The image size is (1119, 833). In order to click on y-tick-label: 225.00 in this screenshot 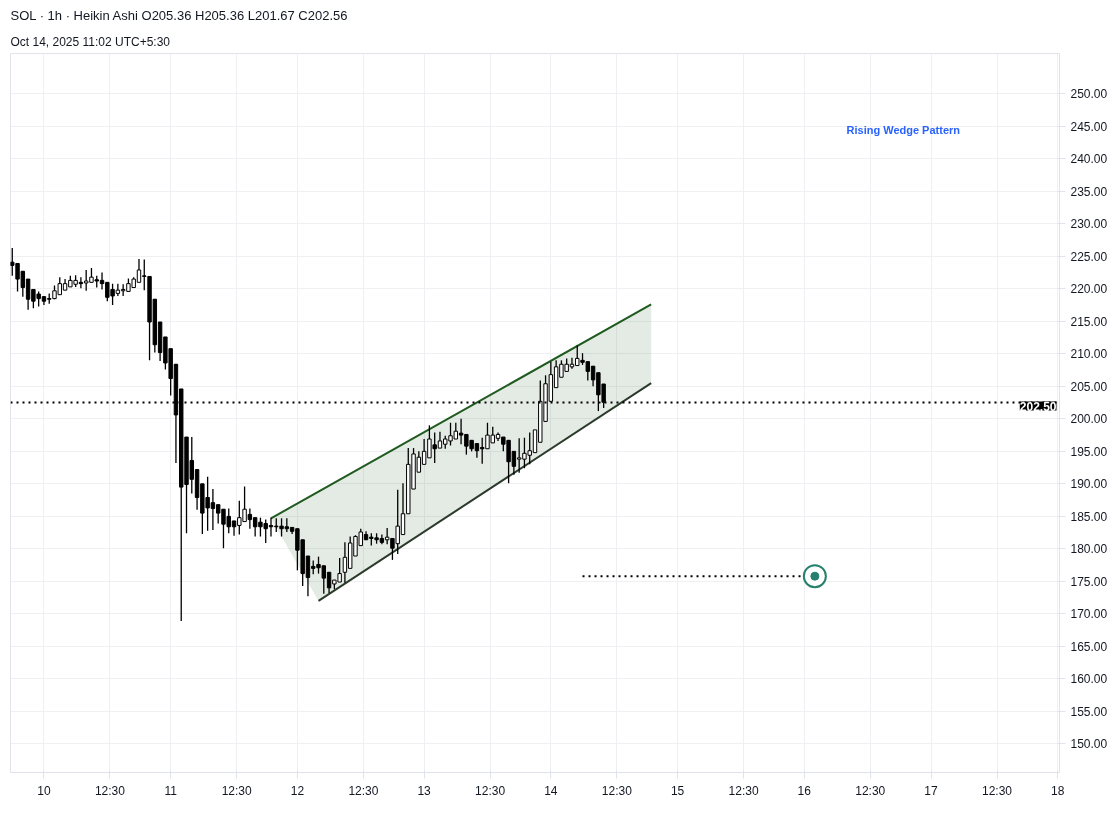, I will do `click(1089, 256)`.